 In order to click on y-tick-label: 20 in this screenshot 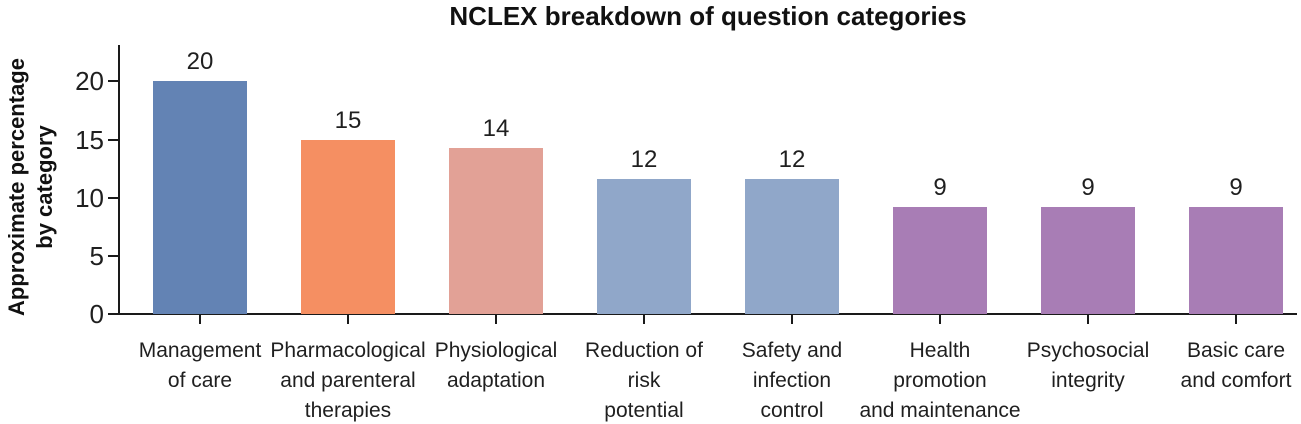, I will do `click(89, 81)`.